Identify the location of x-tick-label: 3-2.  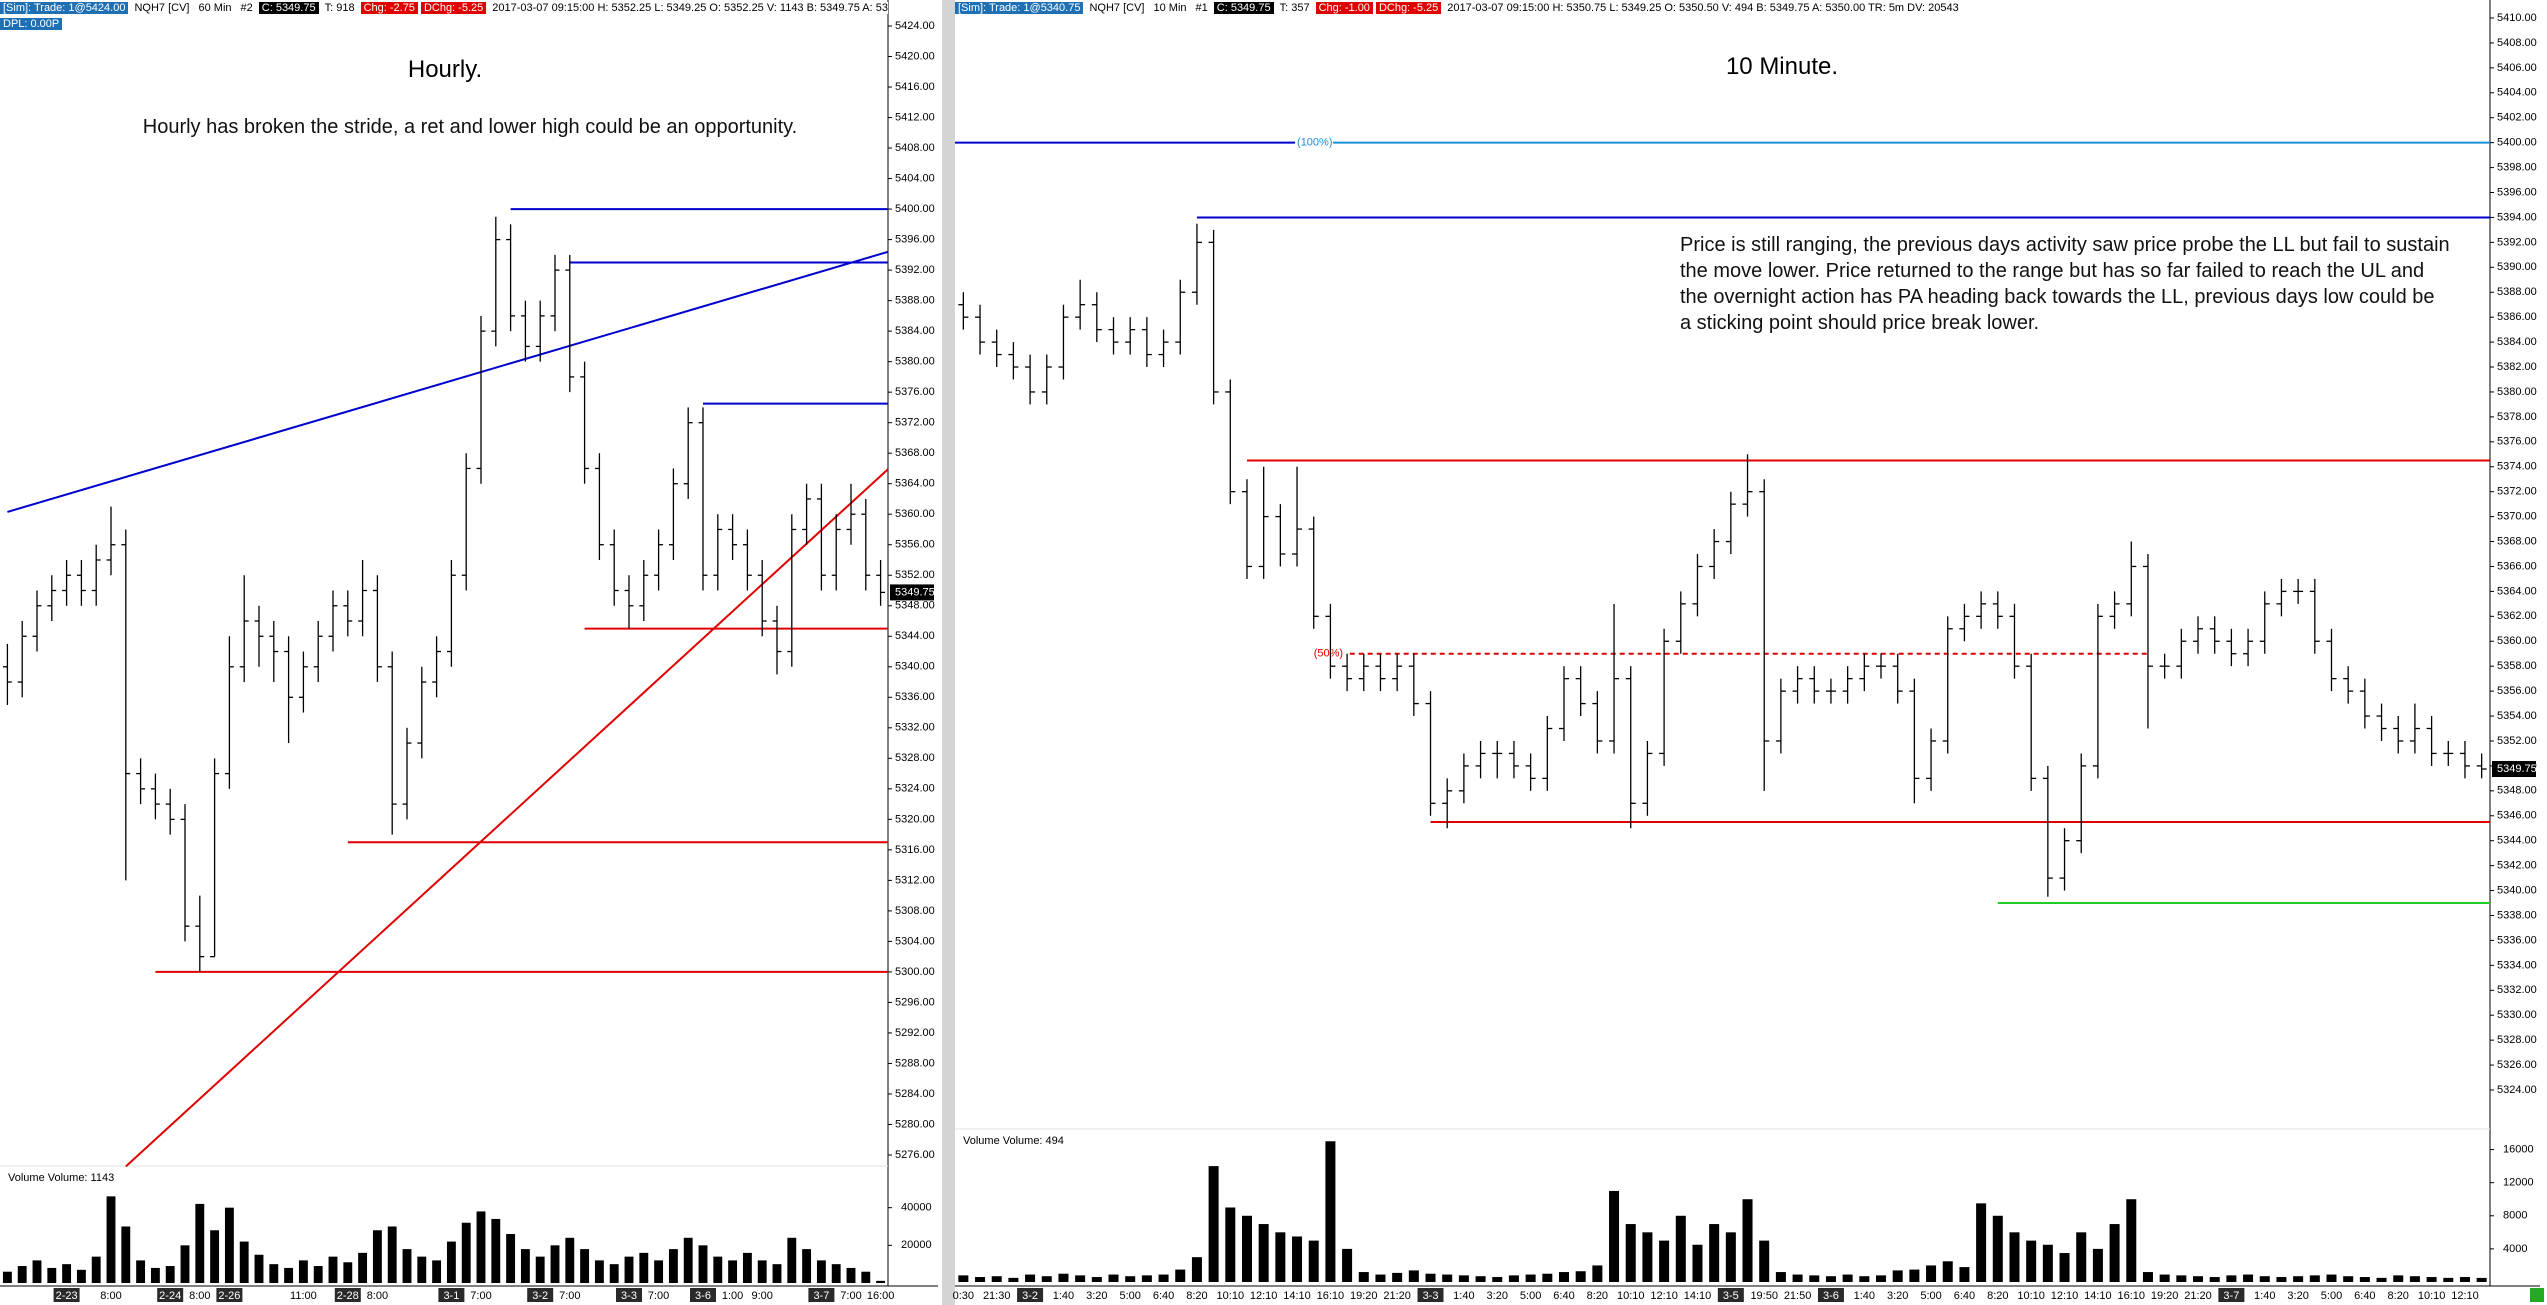
(1030, 1296).